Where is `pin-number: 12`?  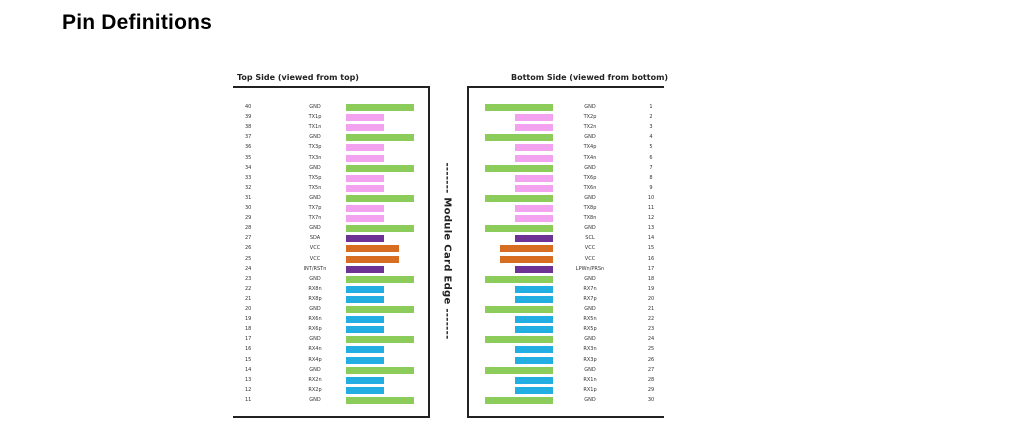 pin-number: 12 is located at coordinates (248, 389).